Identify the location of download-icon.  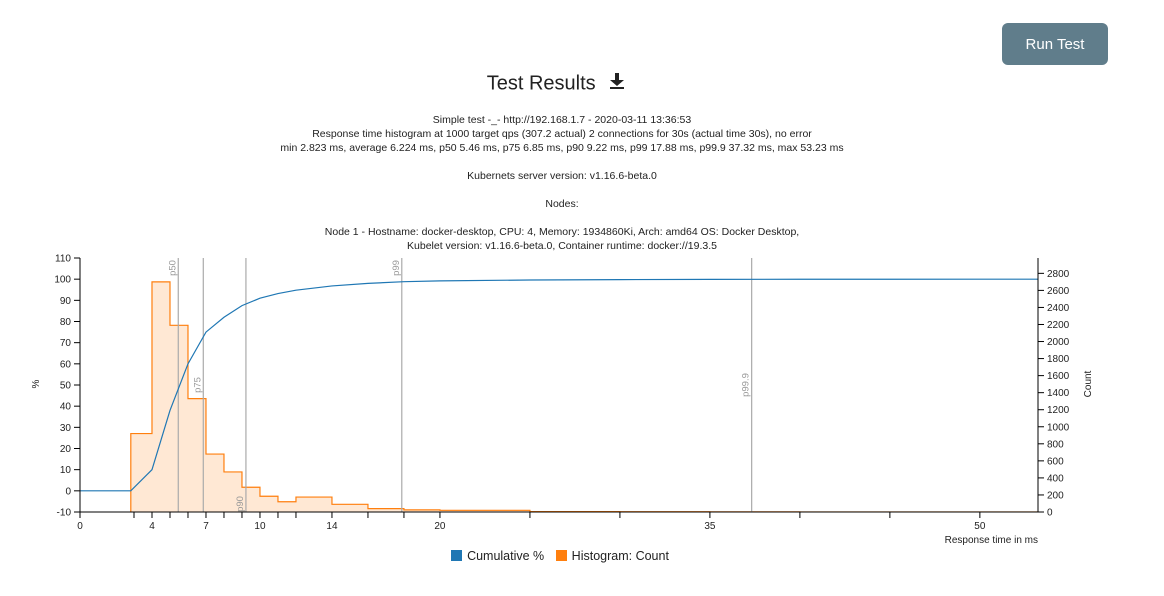
(617, 84).